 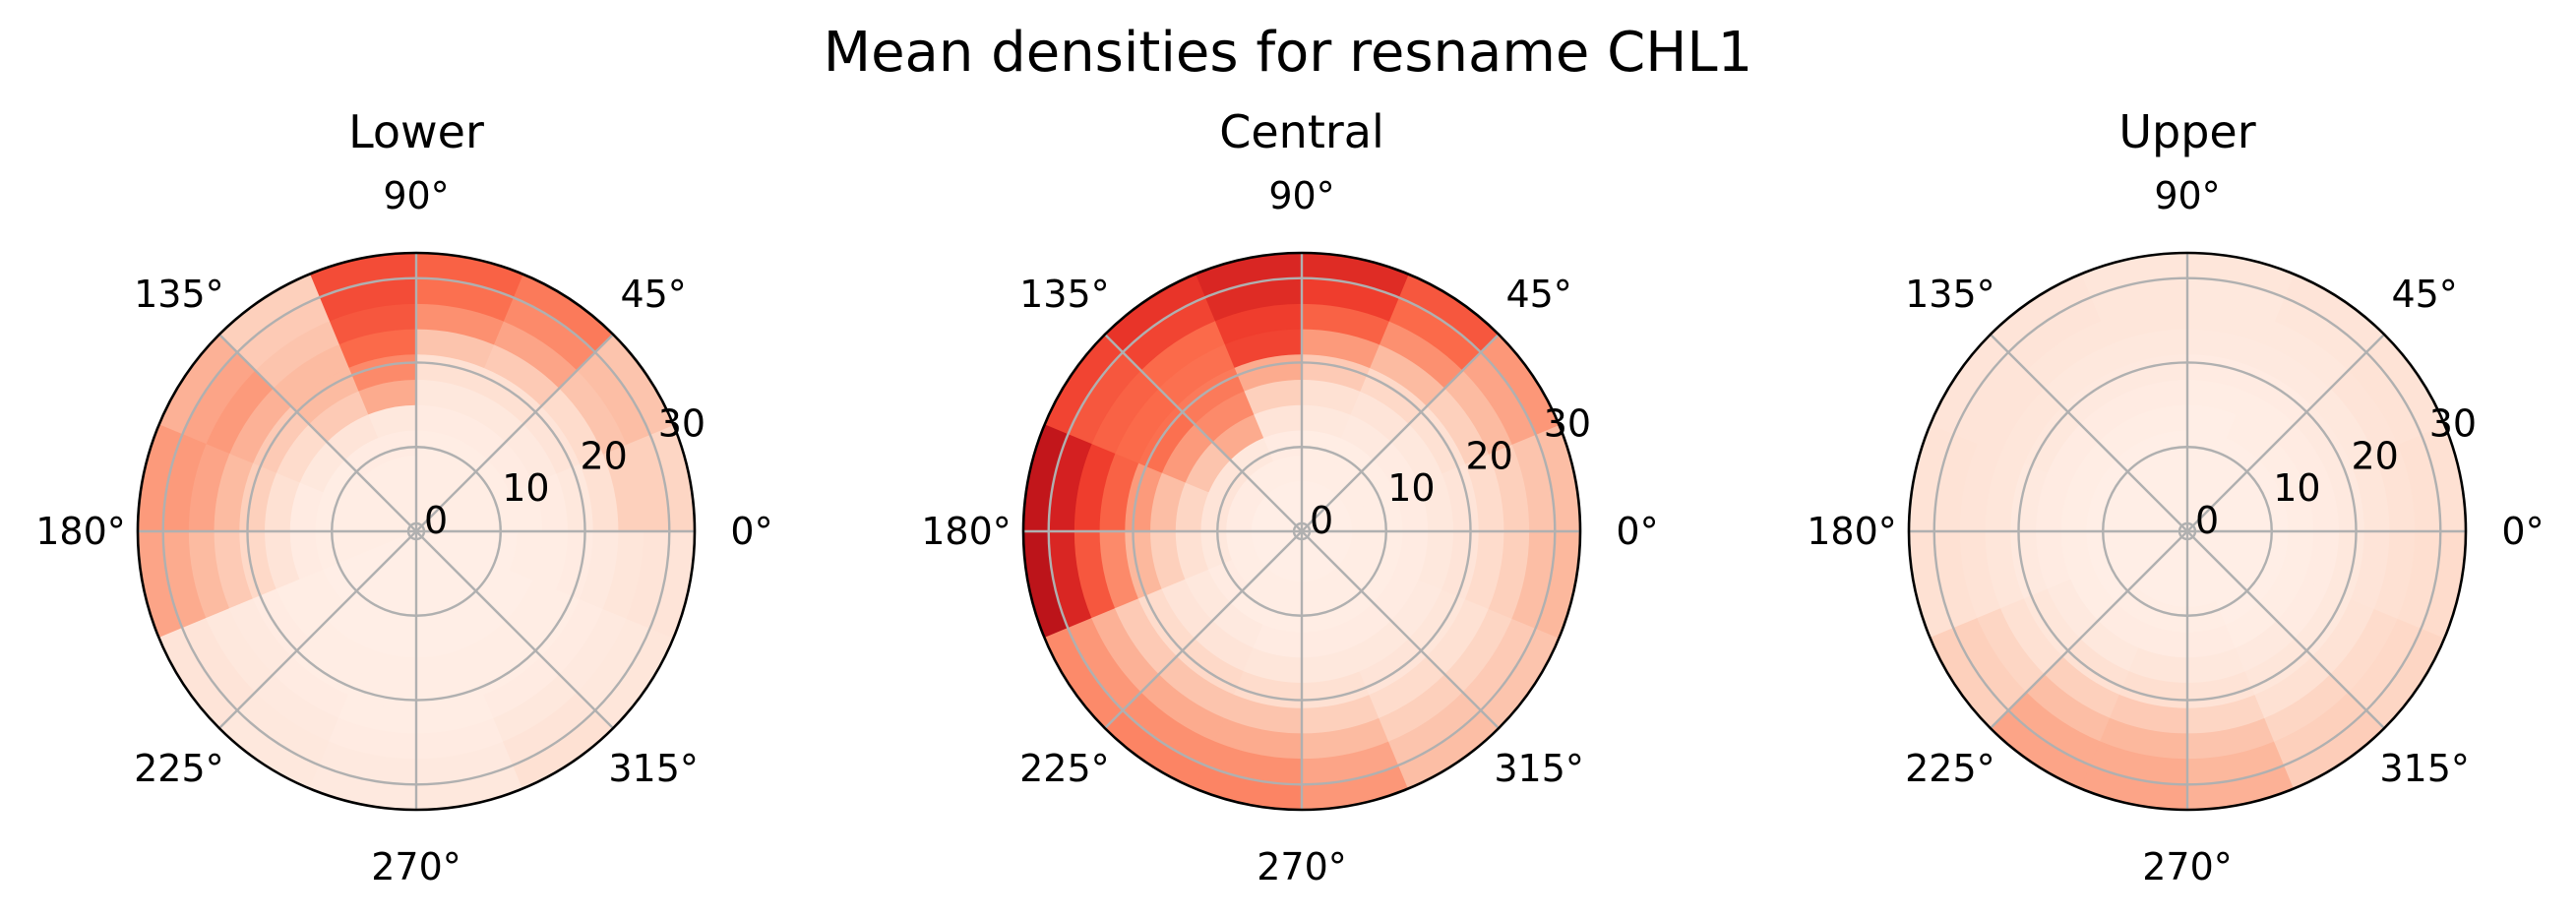 I want to click on panel-title: Central, so click(x=1301, y=131).